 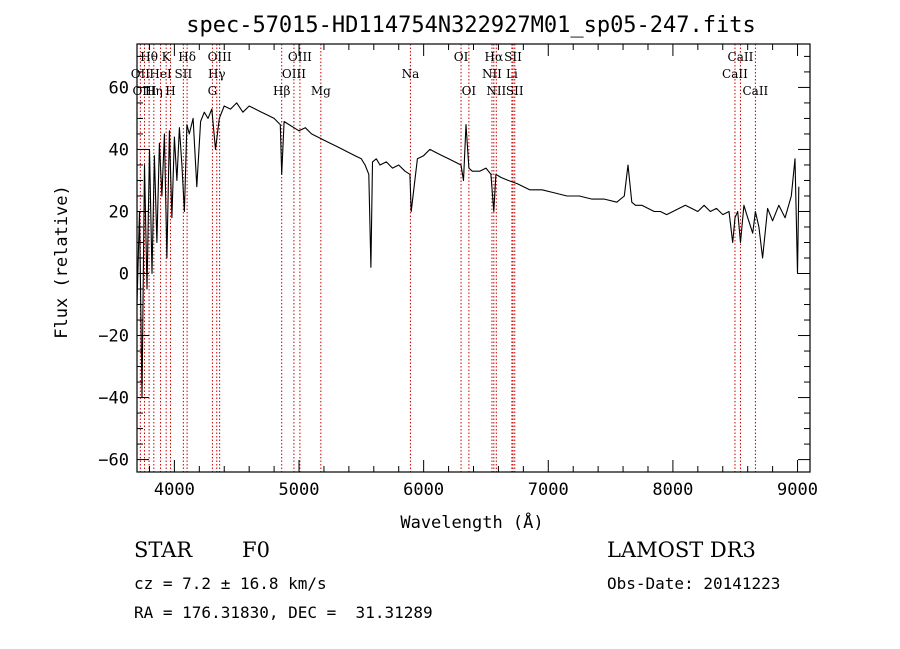 What do you see at coordinates (187, 57) in the screenshot?
I see `spectral-line-label: Hδ` at bounding box center [187, 57].